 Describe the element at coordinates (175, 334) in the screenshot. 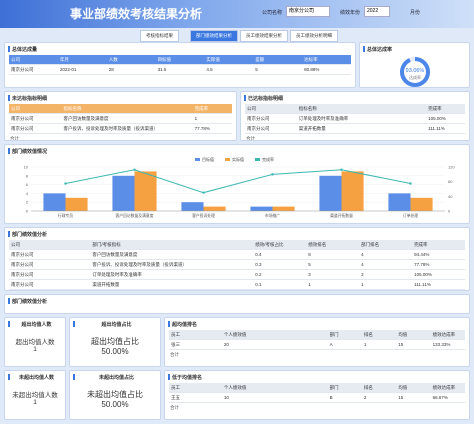

I see `column-header: 员工` at that location.